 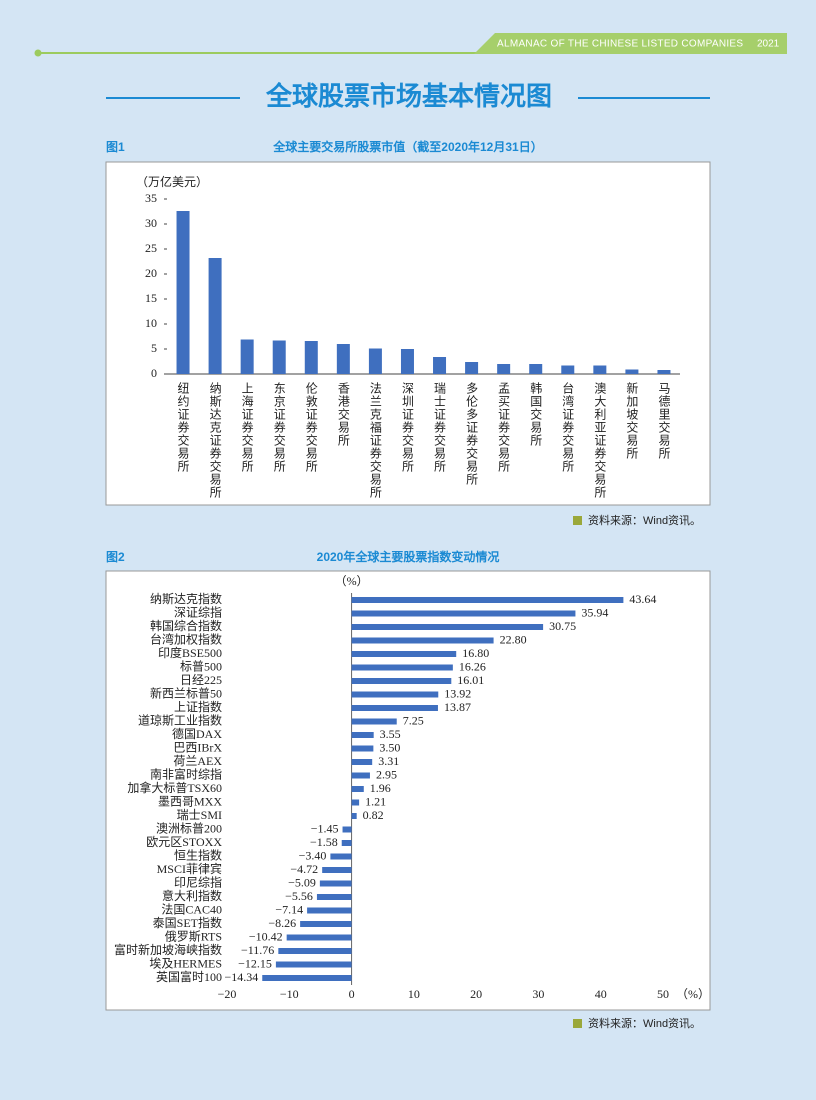 I want to click on value-label: −14.34, so click(x=241, y=977).